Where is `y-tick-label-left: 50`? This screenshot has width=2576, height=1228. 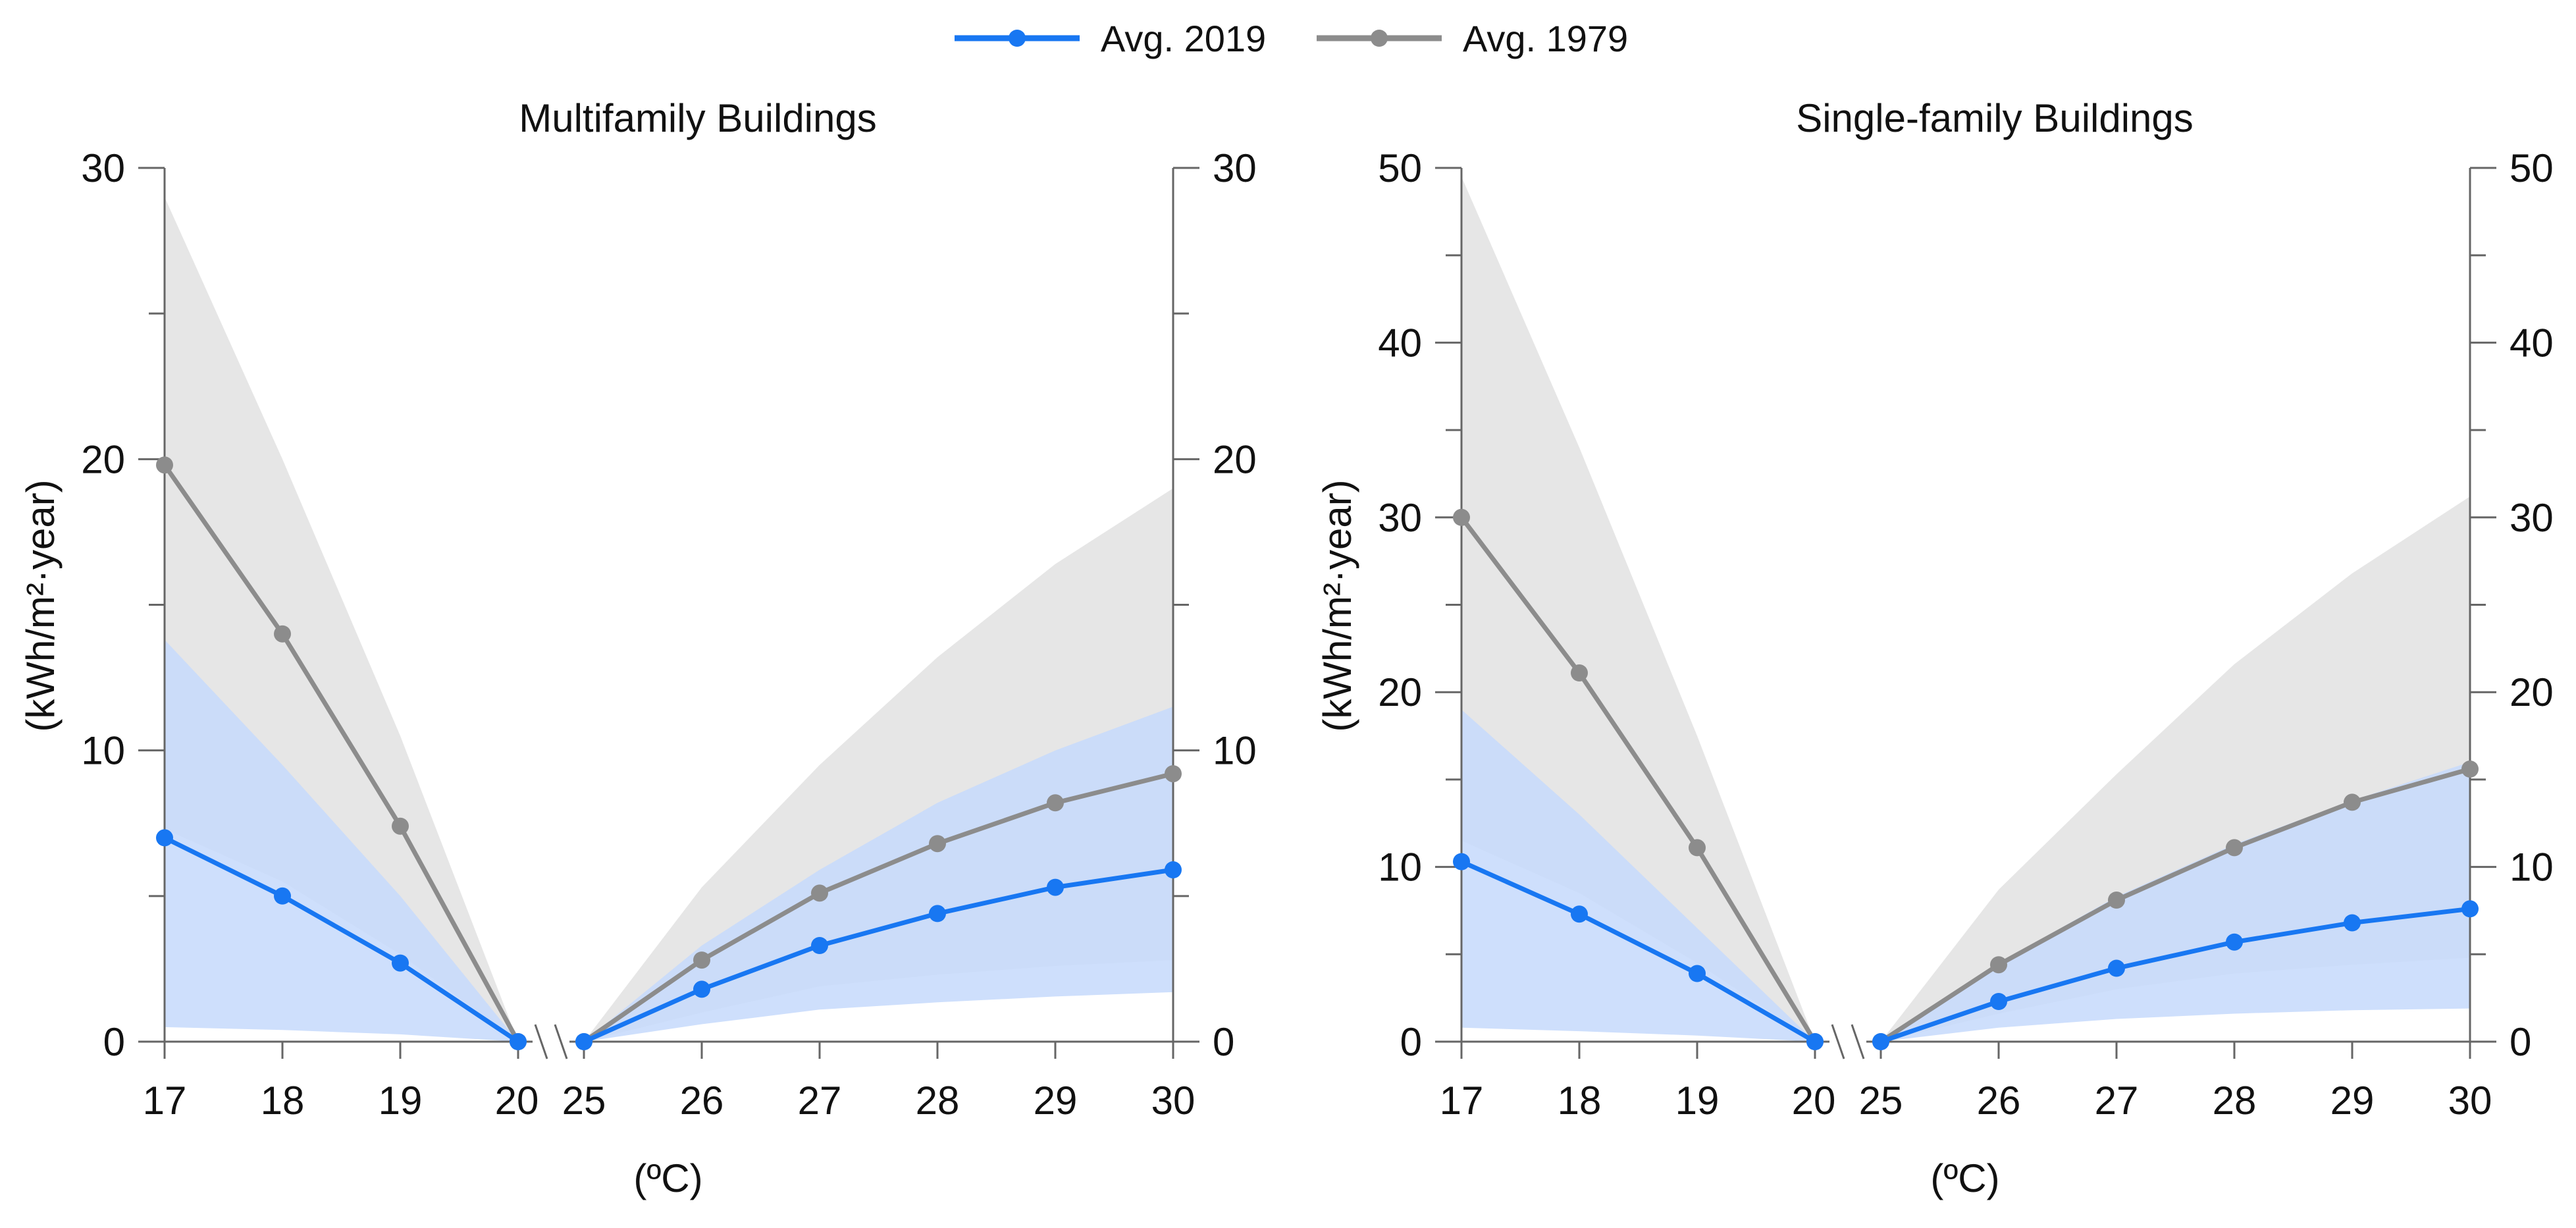
y-tick-label-left: 50 is located at coordinates (1400, 168).